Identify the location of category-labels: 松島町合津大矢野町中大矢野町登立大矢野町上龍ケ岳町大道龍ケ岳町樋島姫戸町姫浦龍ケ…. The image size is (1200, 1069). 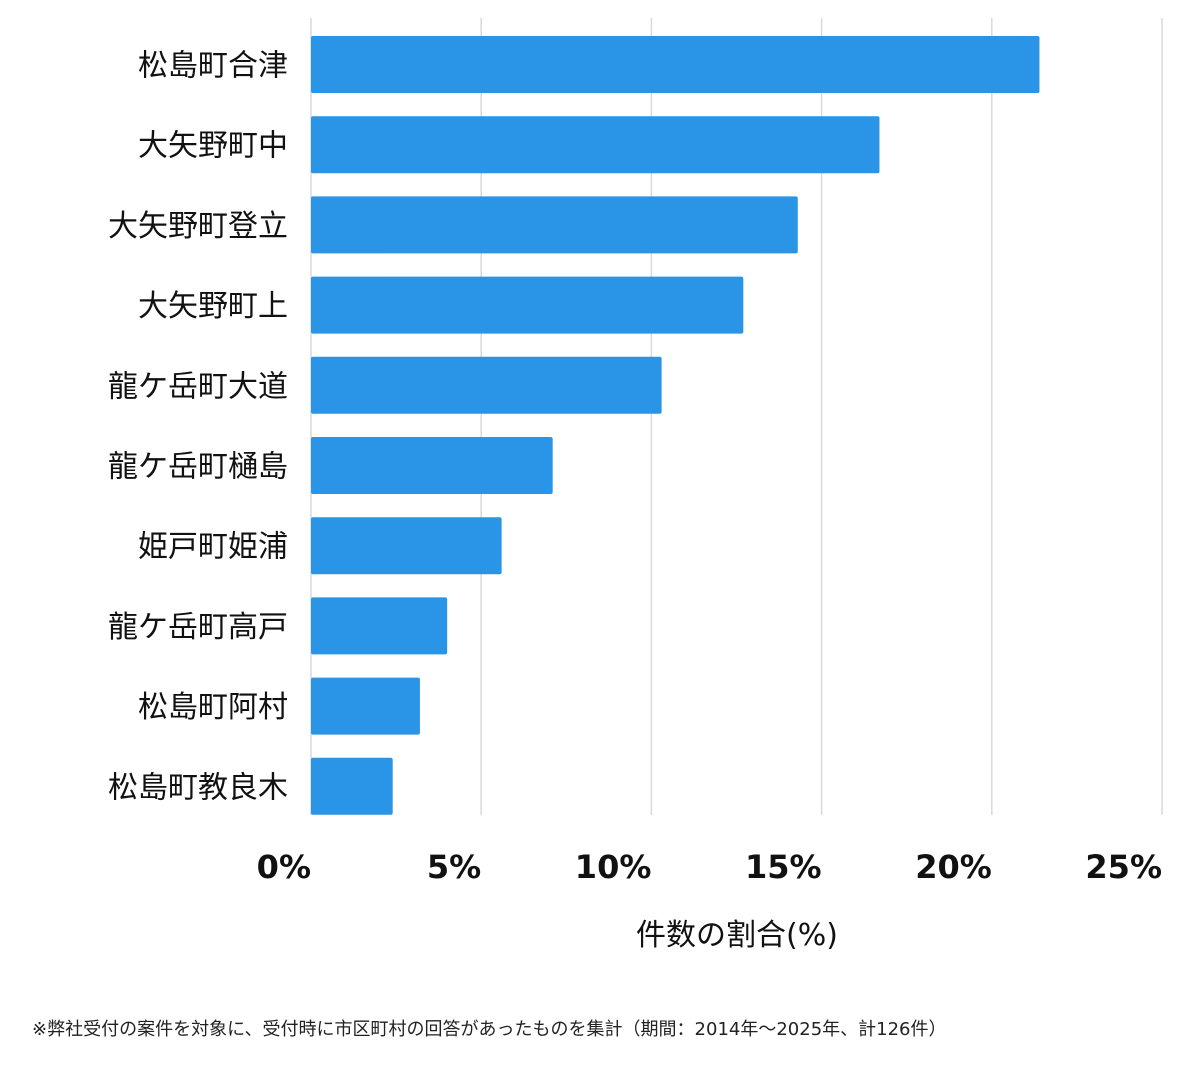
(198, 427).